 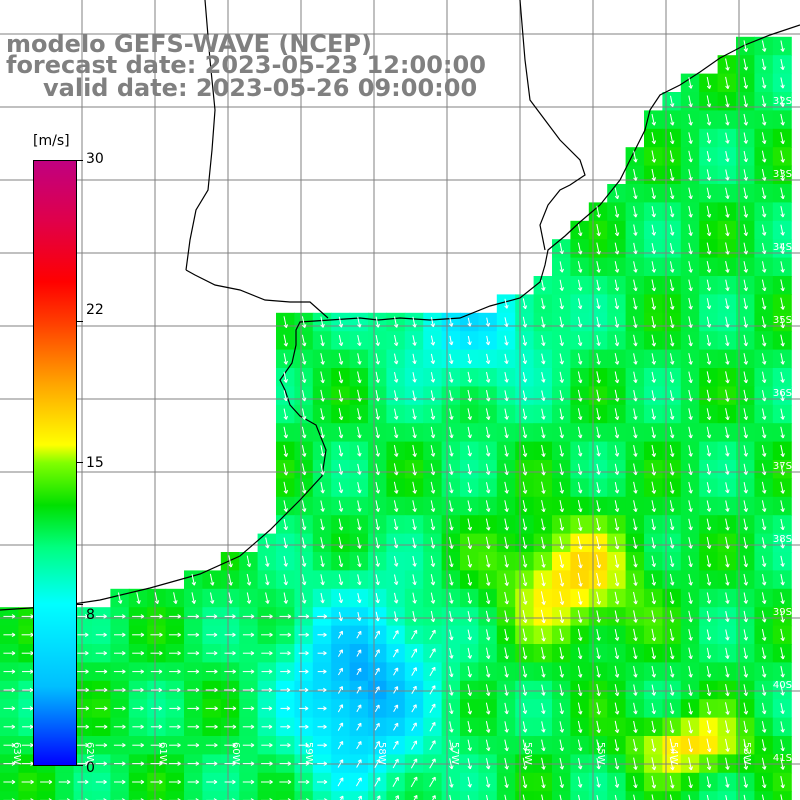 I want to click on longitude-label: 63W, so click(x=16, y=753).